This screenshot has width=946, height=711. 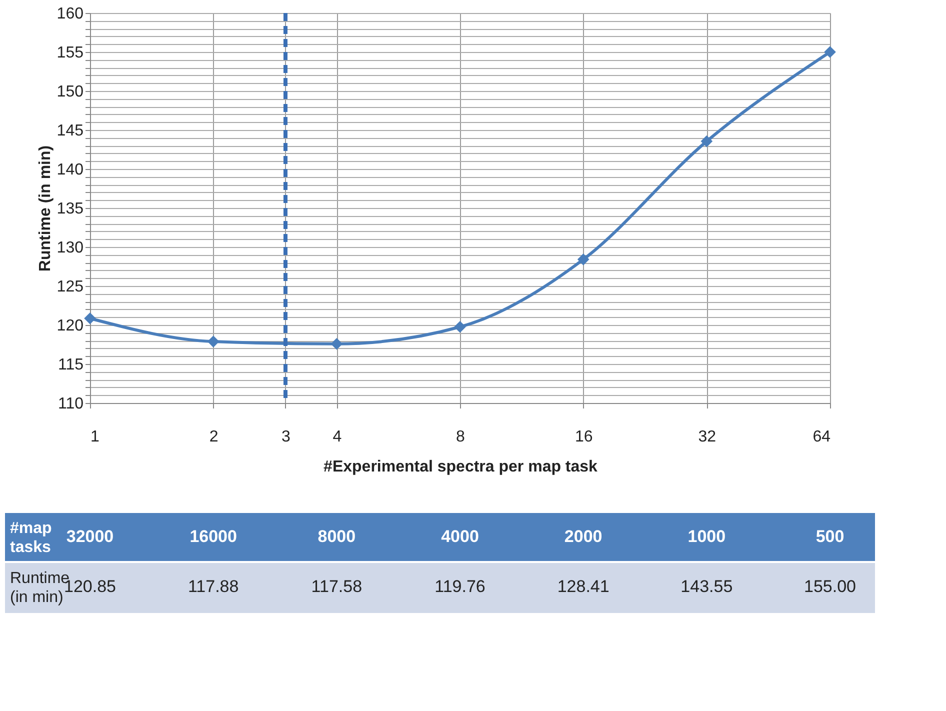 I want to click on x-tick-label: 2, so click(x=213, y=437).